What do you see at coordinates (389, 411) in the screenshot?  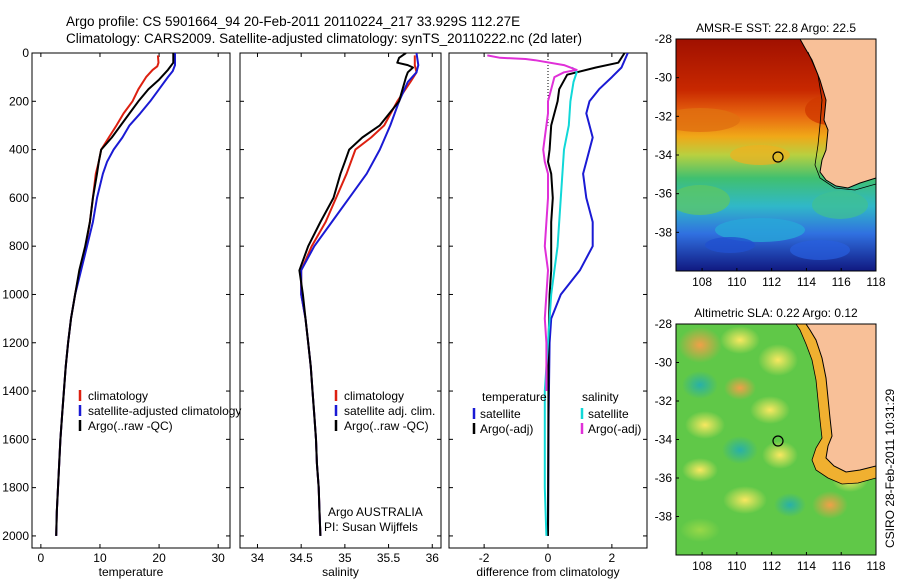 I see `legend-entry: satellite adj. clim.` at bounding box center [389, 411].